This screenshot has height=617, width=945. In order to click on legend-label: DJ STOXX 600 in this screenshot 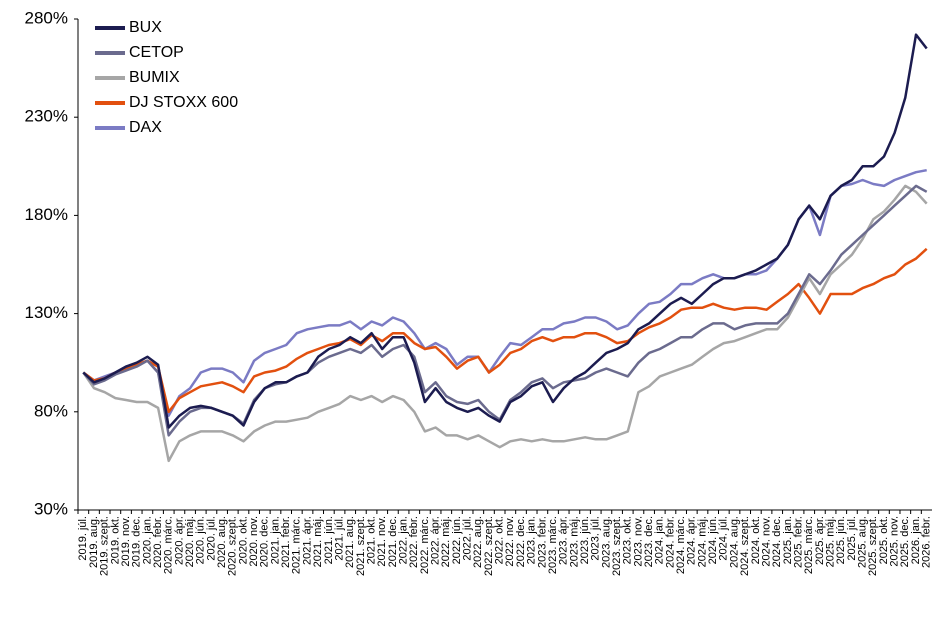, I will do `click(183, 102)`.